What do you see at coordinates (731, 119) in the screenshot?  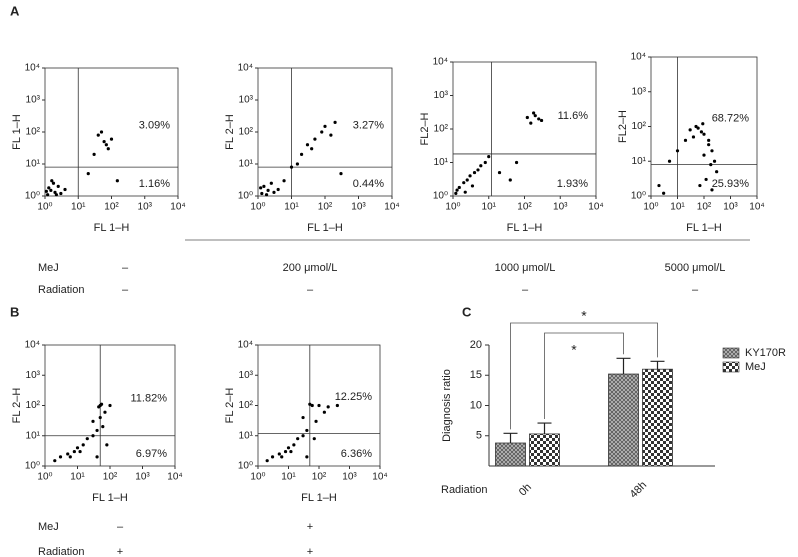 I see `quadrant-percent: 68.72%` at bounding box center [731, 119].